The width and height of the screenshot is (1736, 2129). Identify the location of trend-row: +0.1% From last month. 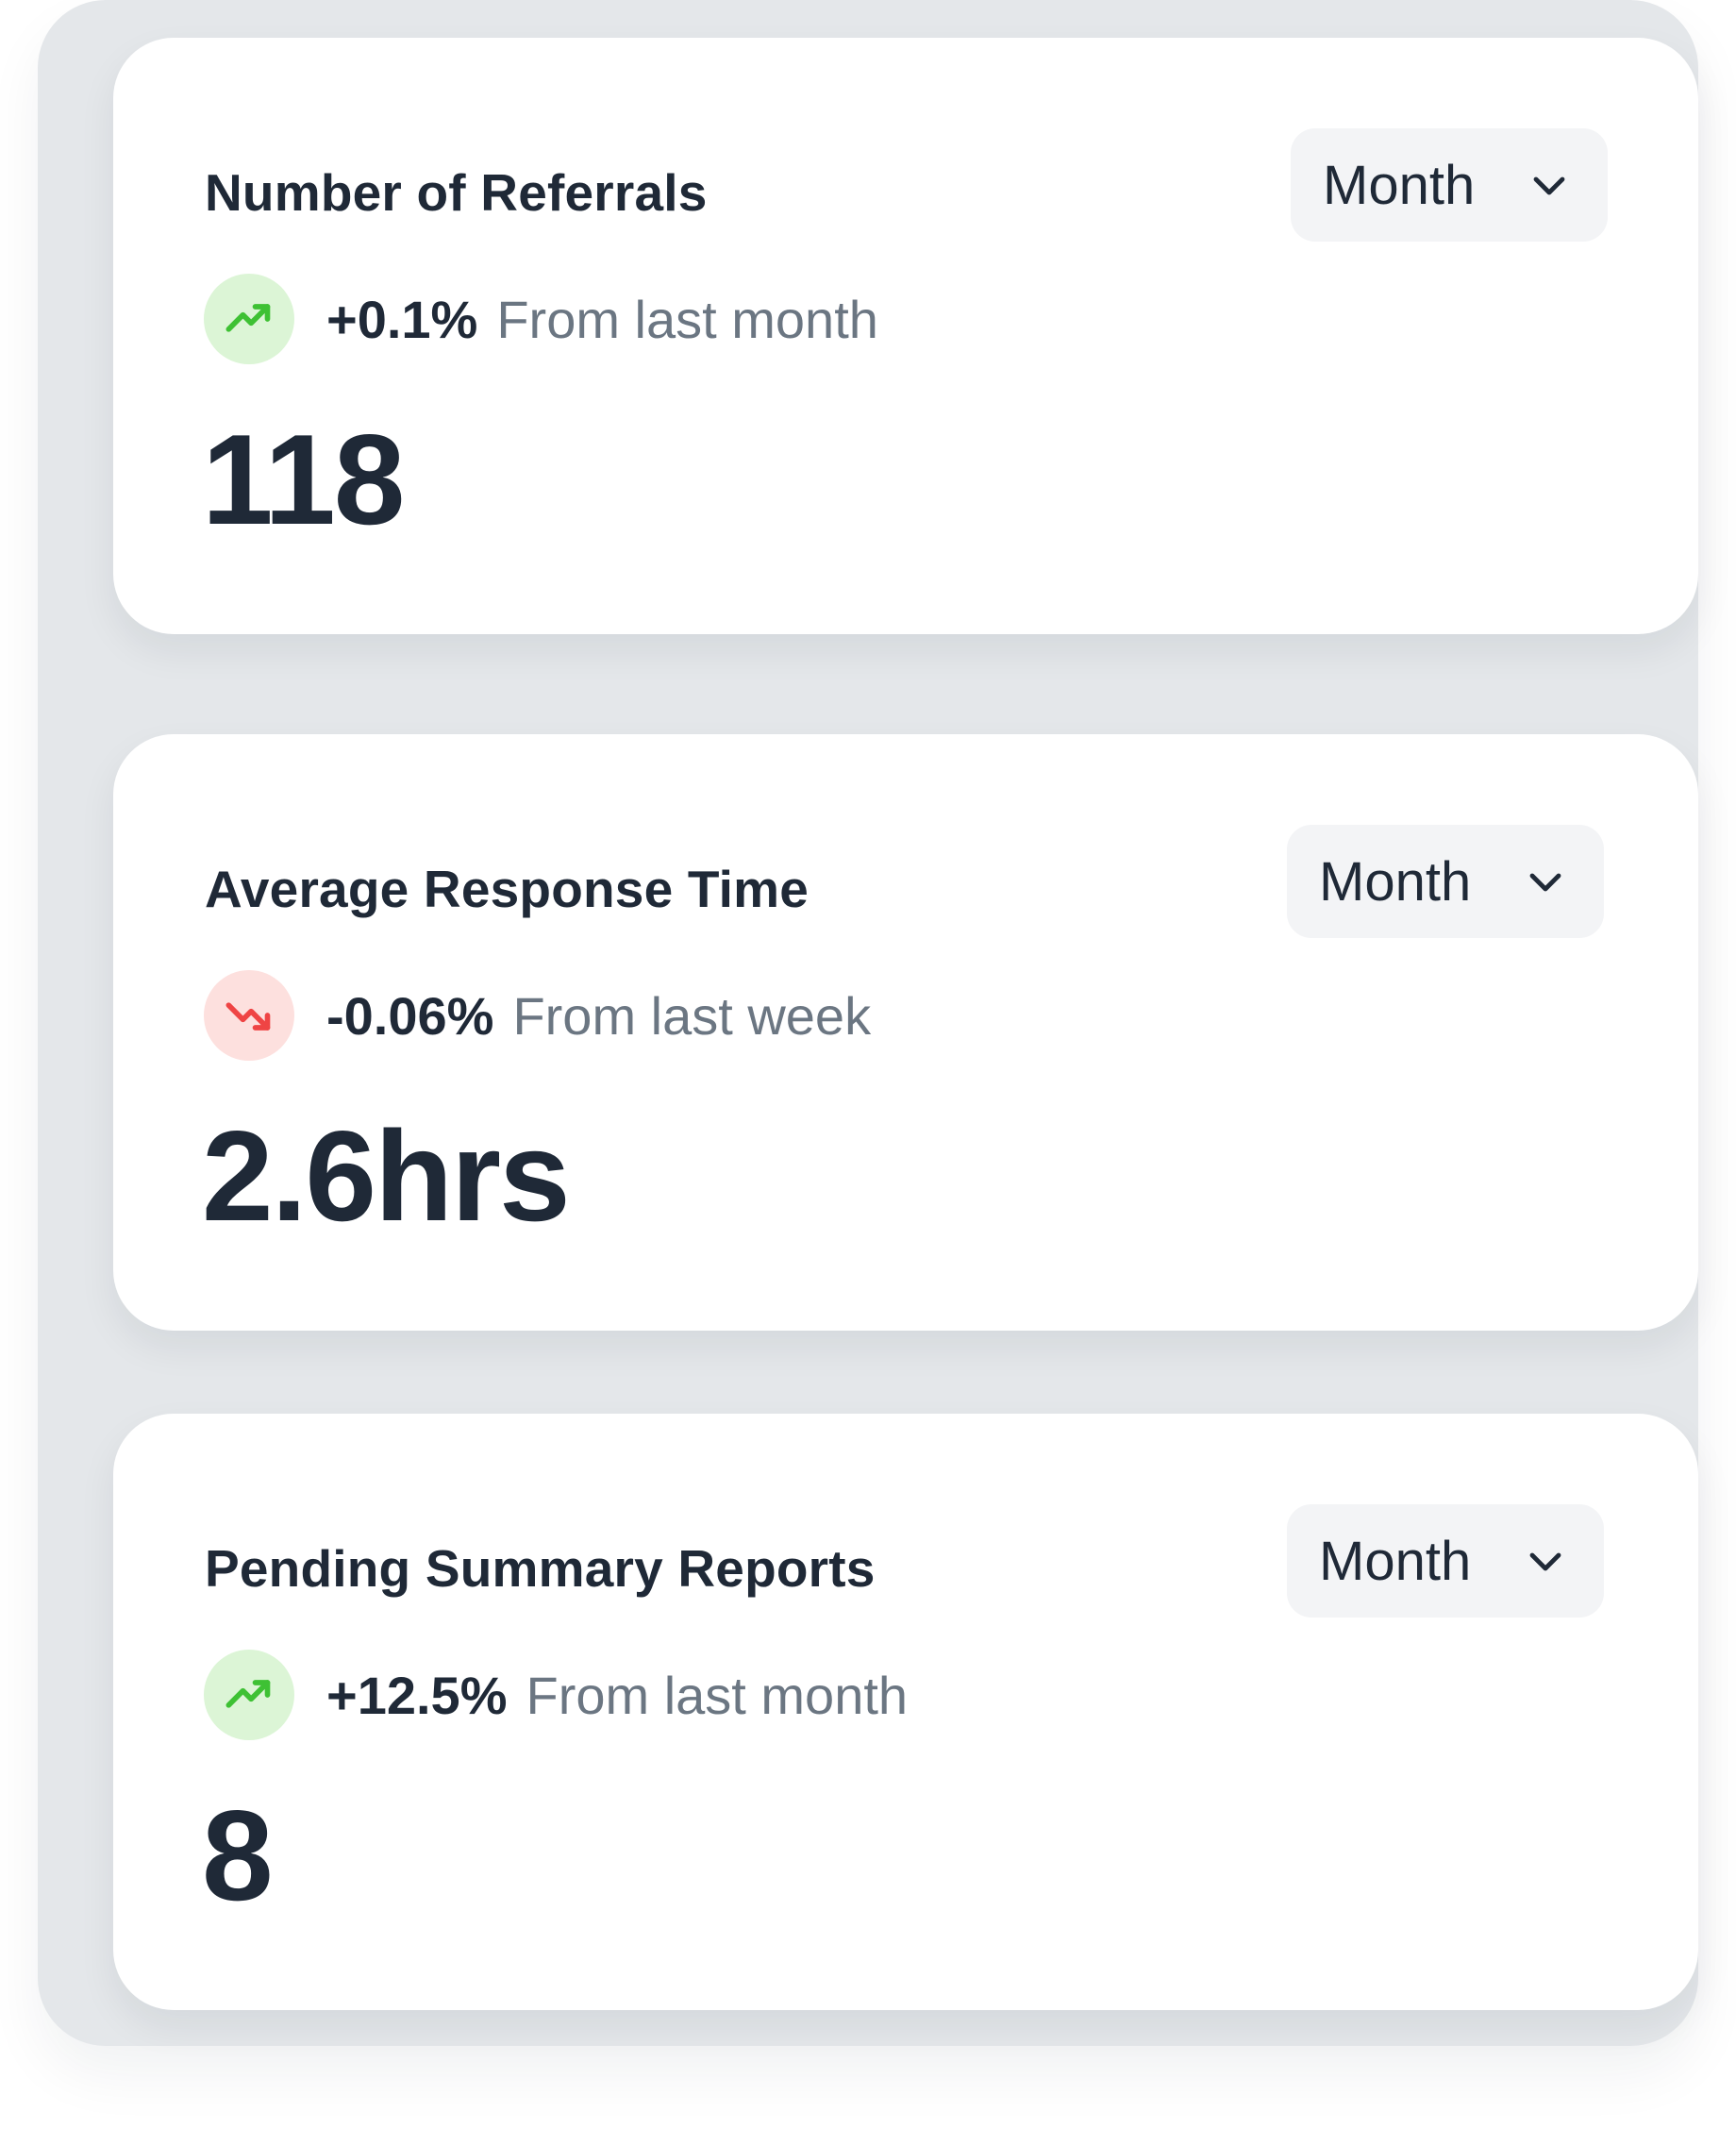
(541, 319).